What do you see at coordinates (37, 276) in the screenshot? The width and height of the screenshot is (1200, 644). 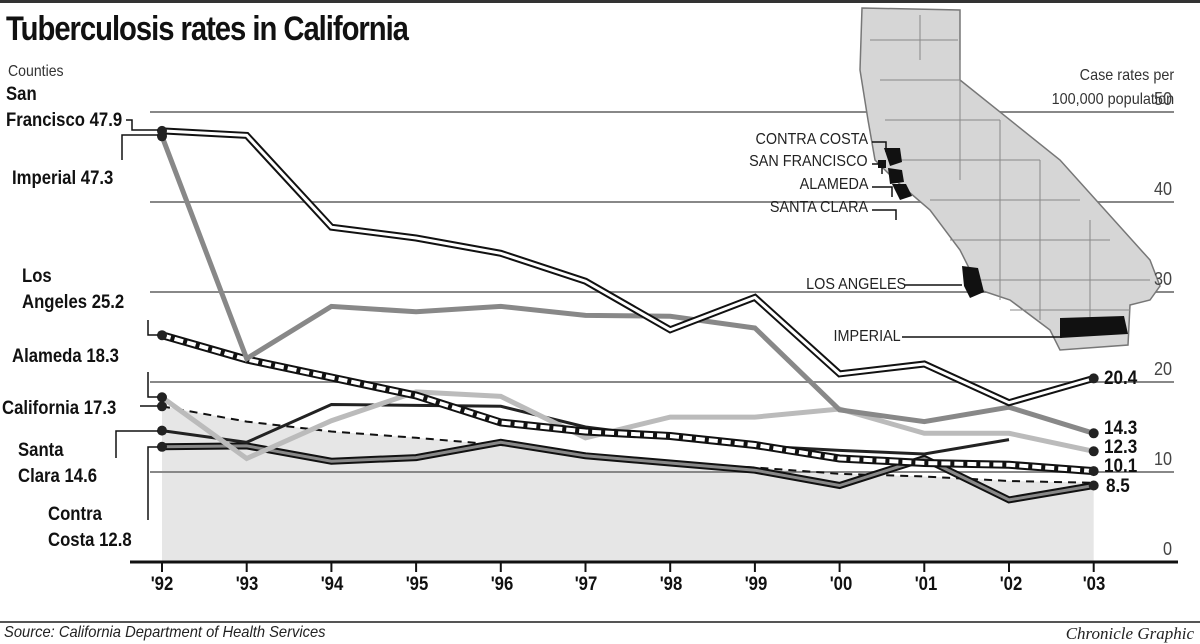 I see `label-la-1: Los` at bounding box center [37, 276].